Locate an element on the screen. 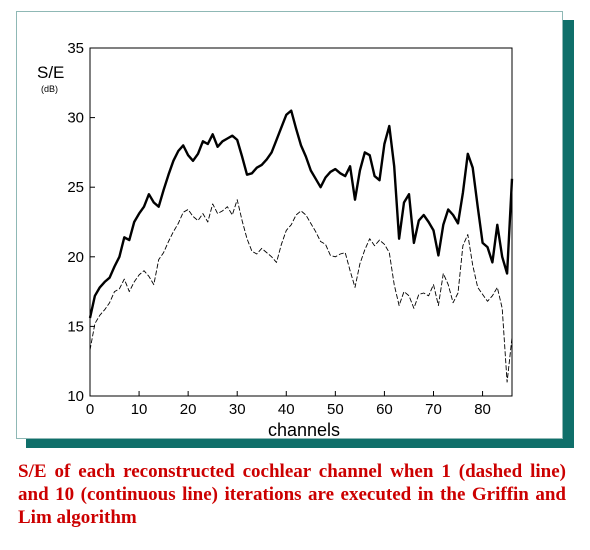 Image resolution: width=590 pixels, height=550 pixels. x-tick-label: 20 is located at coordinates (188, 409).